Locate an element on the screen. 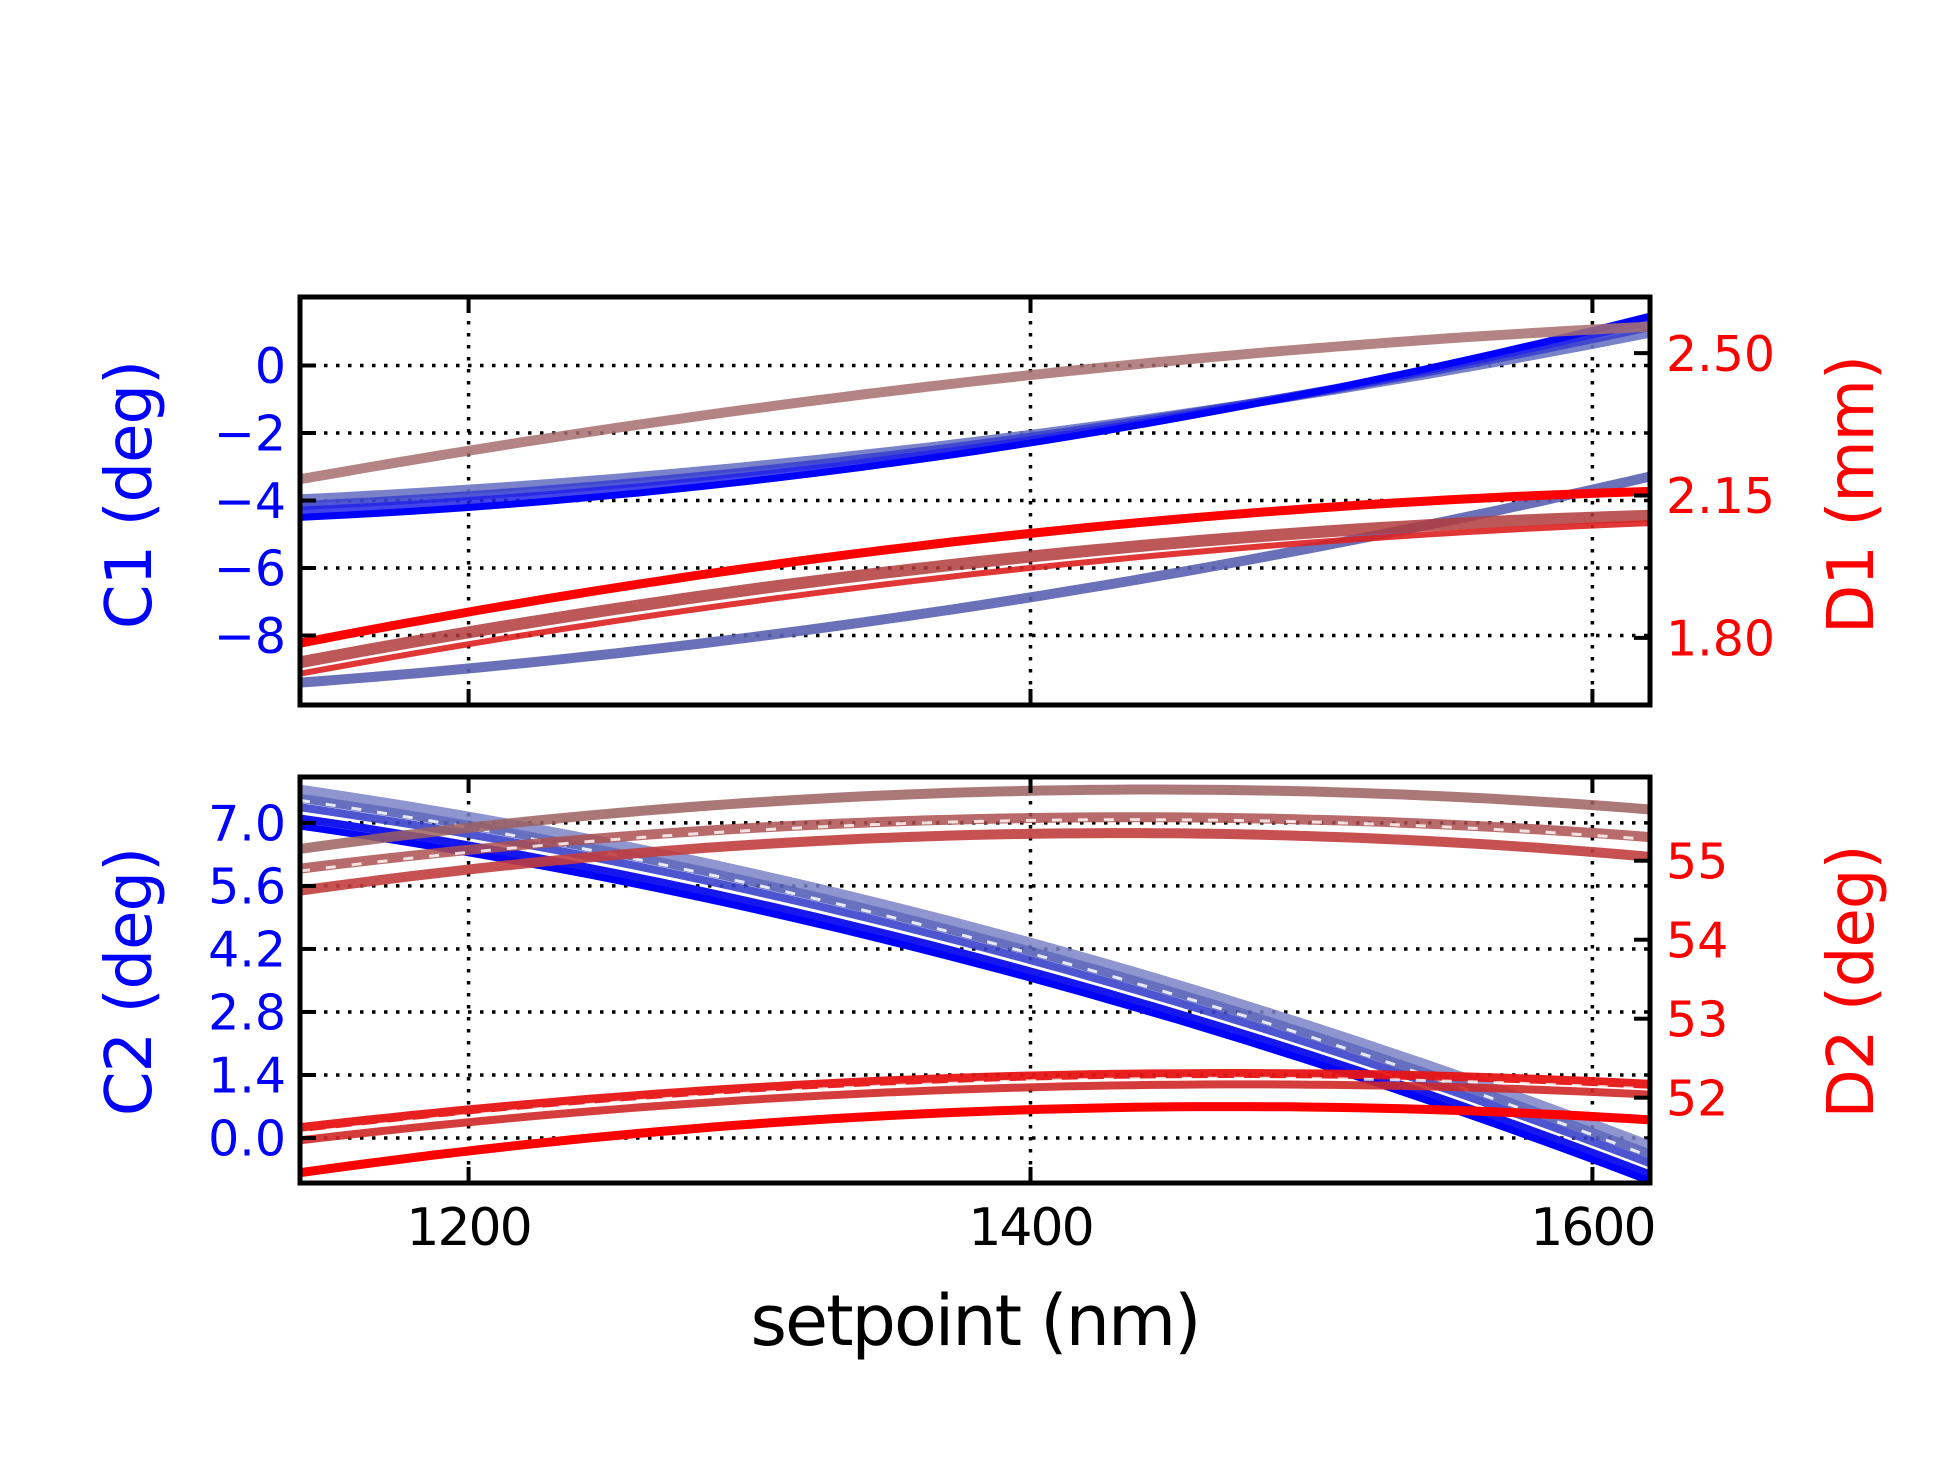  curve-D2-brown2 is located at coordinates (975, 843).